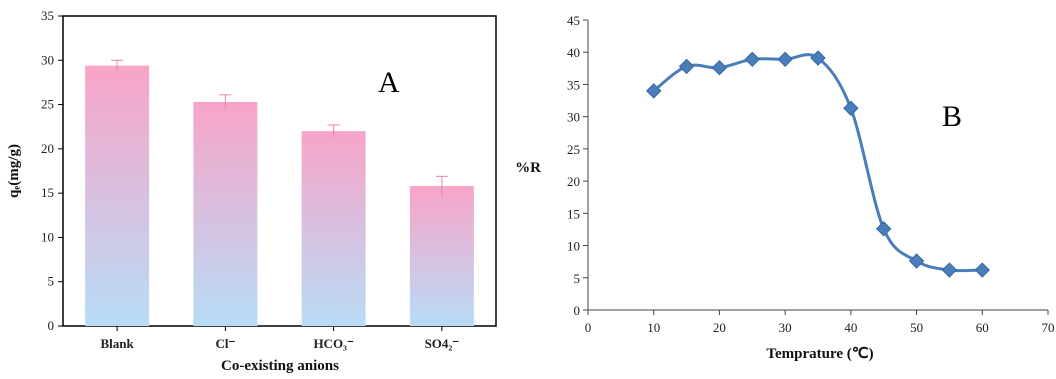 The width and height of the screenshot is (1056, 379). I want to click on chart-b-y-tick-label: 30, so click(573, 117).